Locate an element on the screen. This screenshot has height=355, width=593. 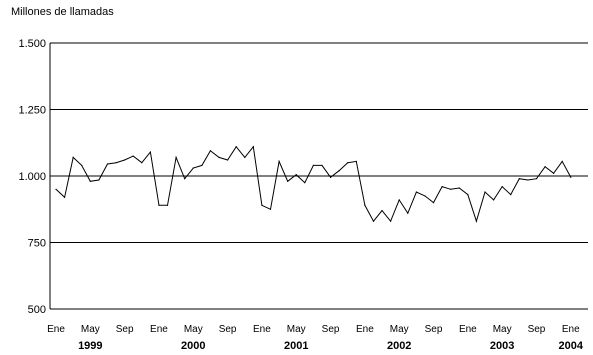
y-tick-label: 1.500 is located at coordinates (32, 44).